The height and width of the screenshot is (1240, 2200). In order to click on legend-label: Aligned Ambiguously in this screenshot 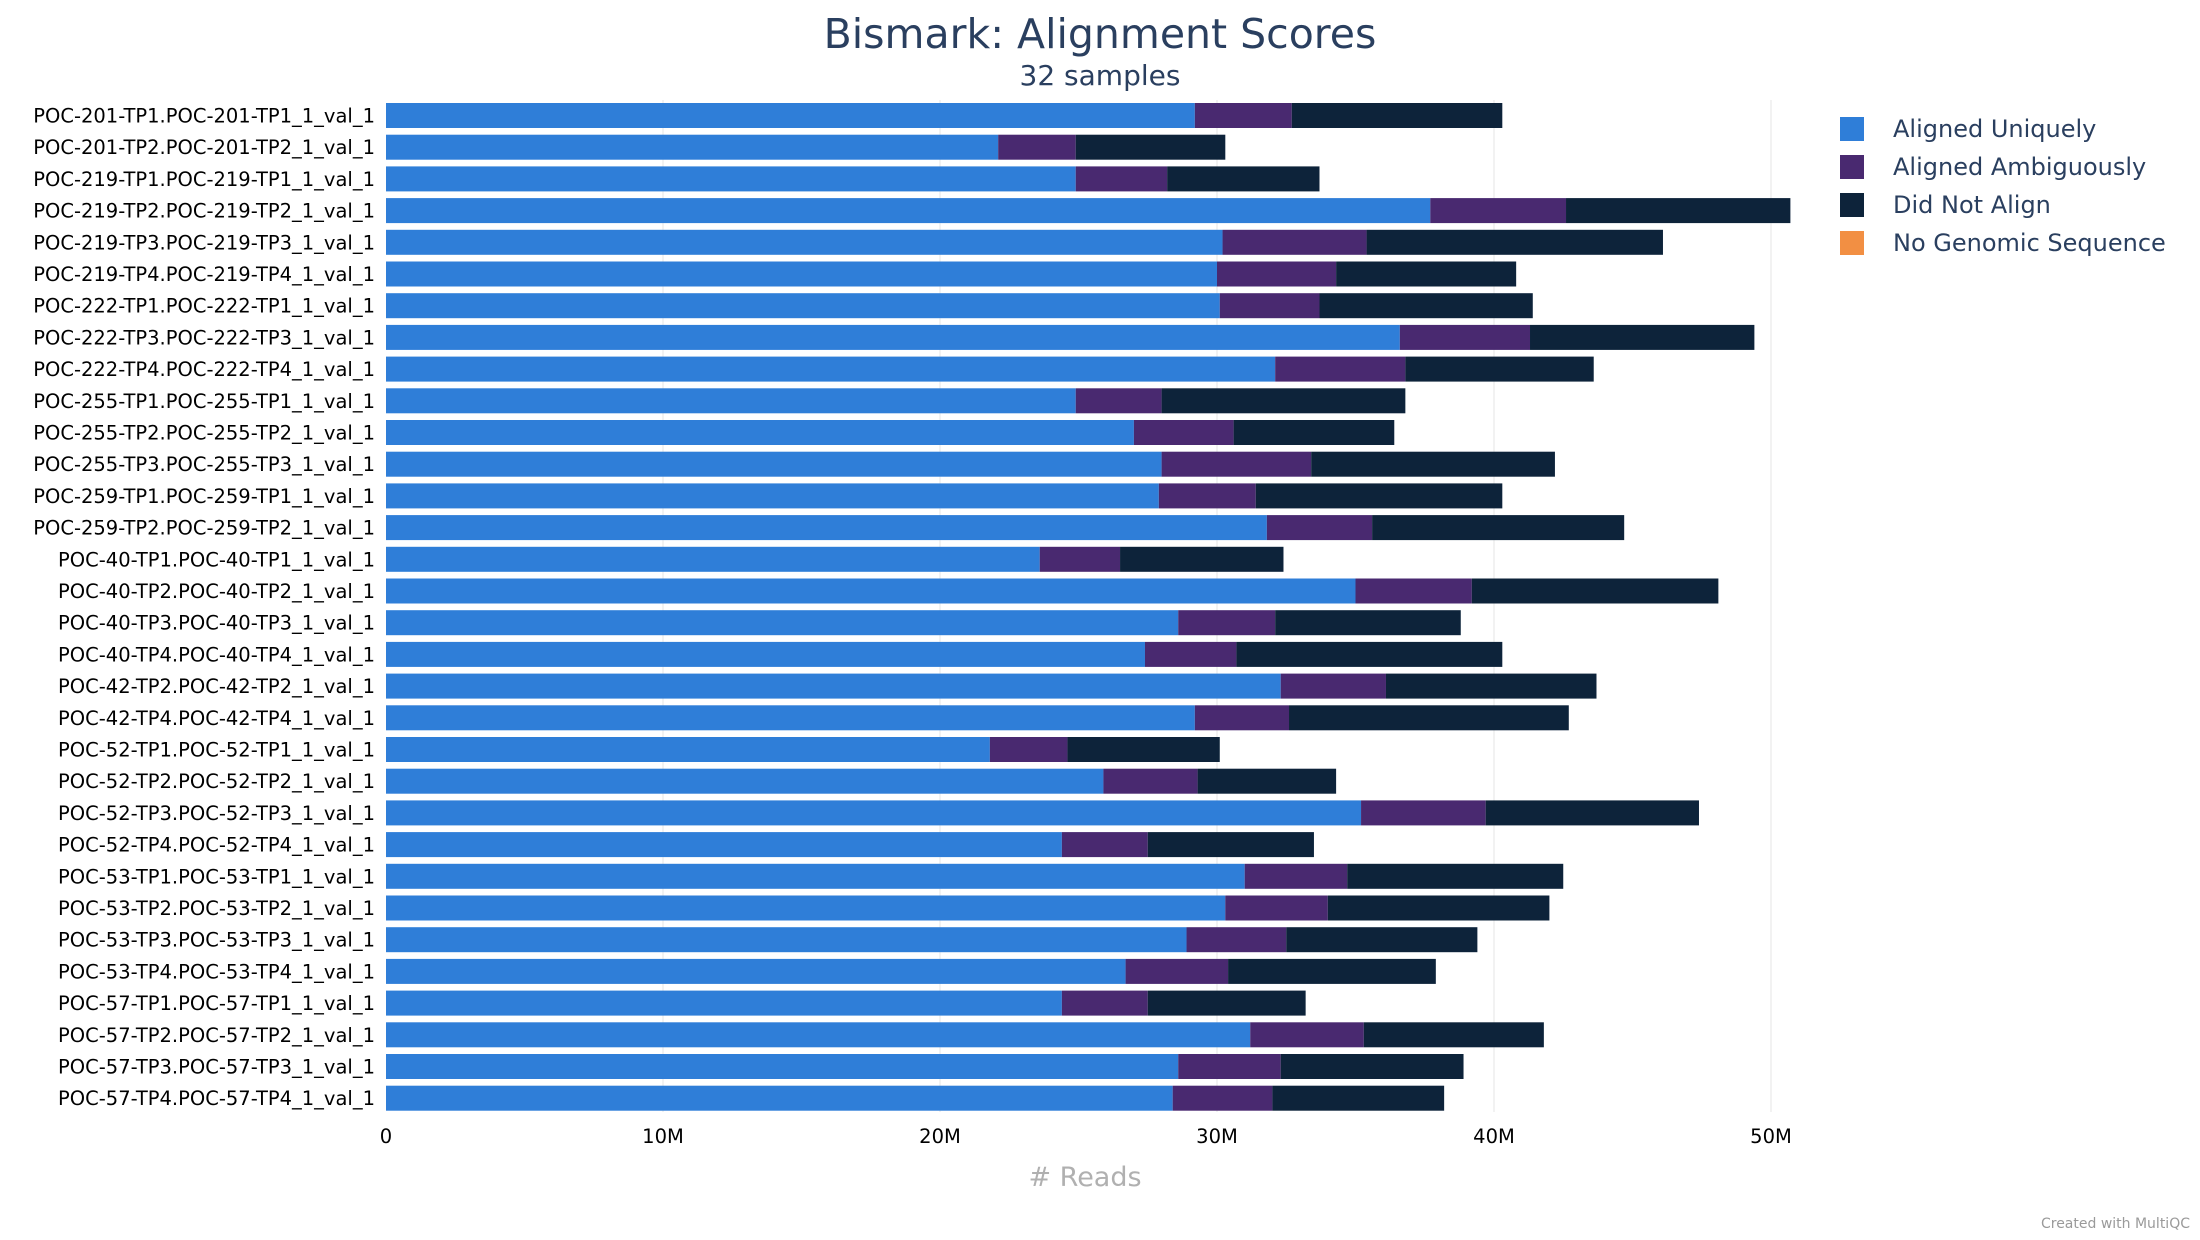, I will do `click(2019, 167)`.